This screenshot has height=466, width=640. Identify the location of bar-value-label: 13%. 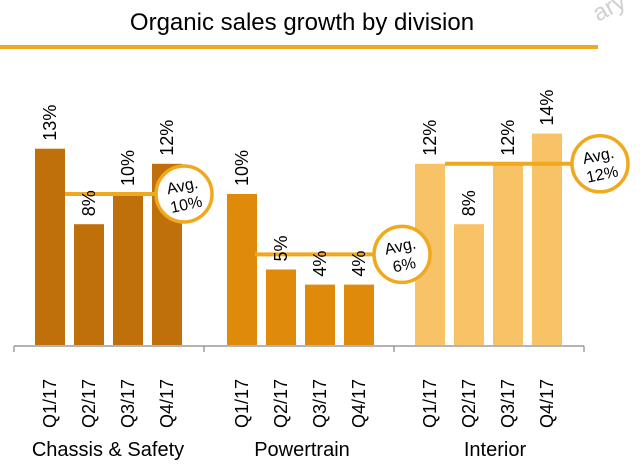
(50, 123).